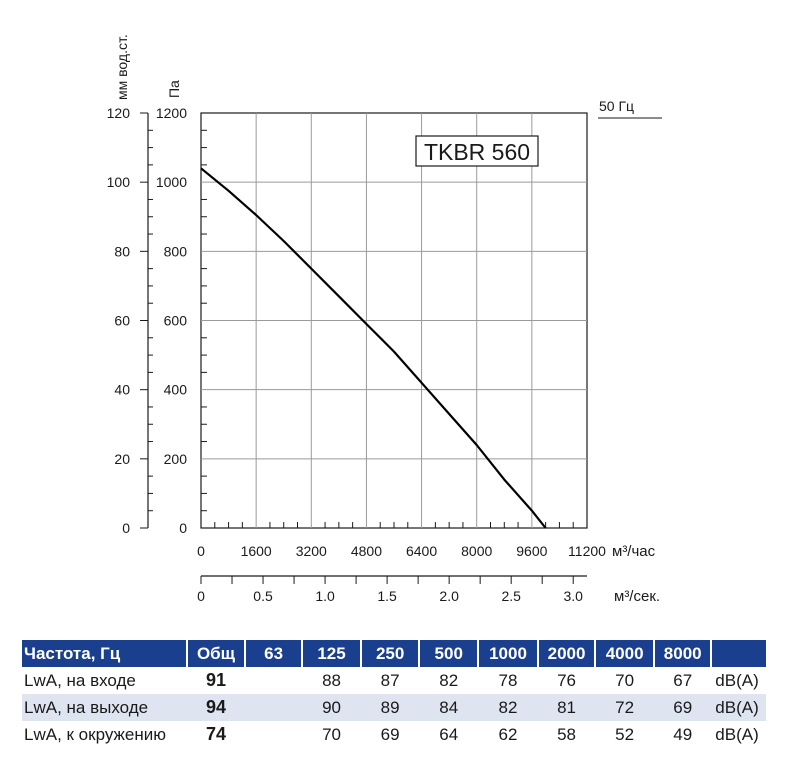 This screenshot has height=770, width=792. Describe the element at coordinates (390, 653) in the screenshot. I see `table-header-cell: 250` at that location.